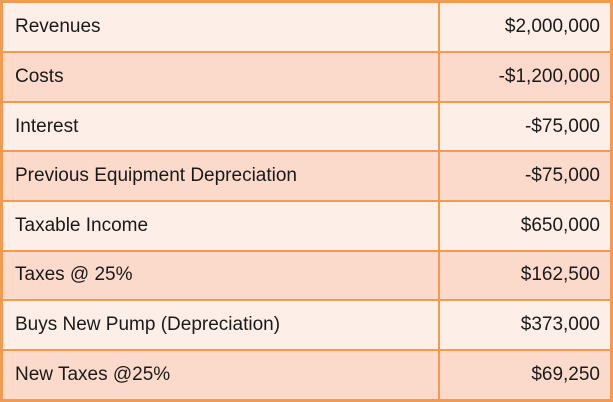  What do you see at coordinates (525, 126) in the screenshot?
I see `row-value-interest: -$75,000` at bounding box center [525, 126].